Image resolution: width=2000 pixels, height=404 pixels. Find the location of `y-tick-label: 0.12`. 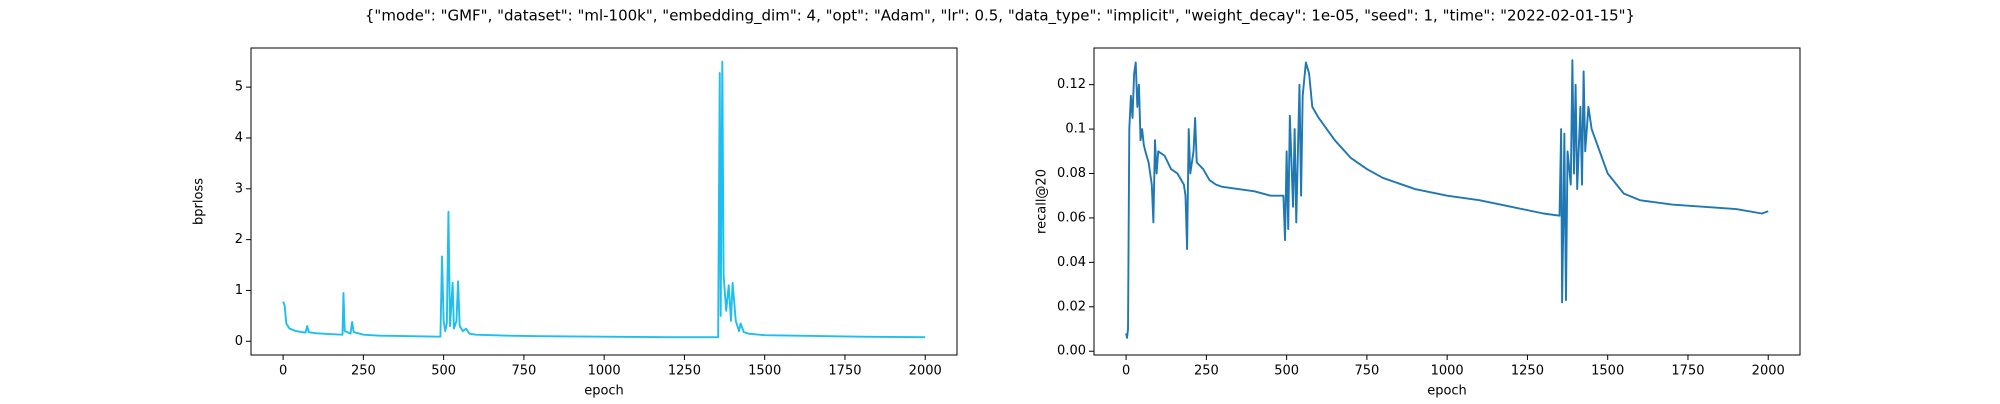

y-tick-label: 0.12 is located at coordinates (1071, 84).